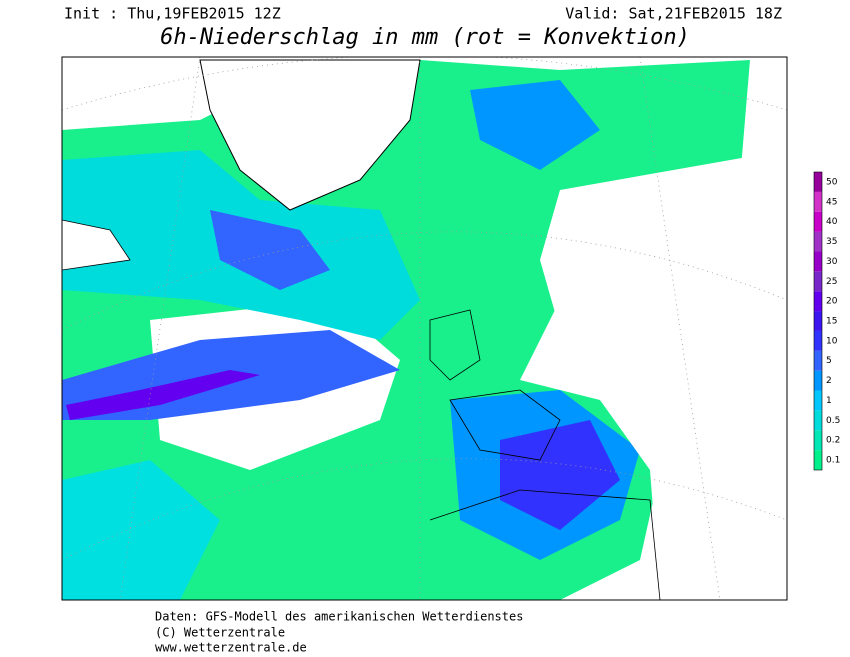 The width and height of the screenshot is (850, 657). I want to click on colorbar-label: 45, so click(831, 202).